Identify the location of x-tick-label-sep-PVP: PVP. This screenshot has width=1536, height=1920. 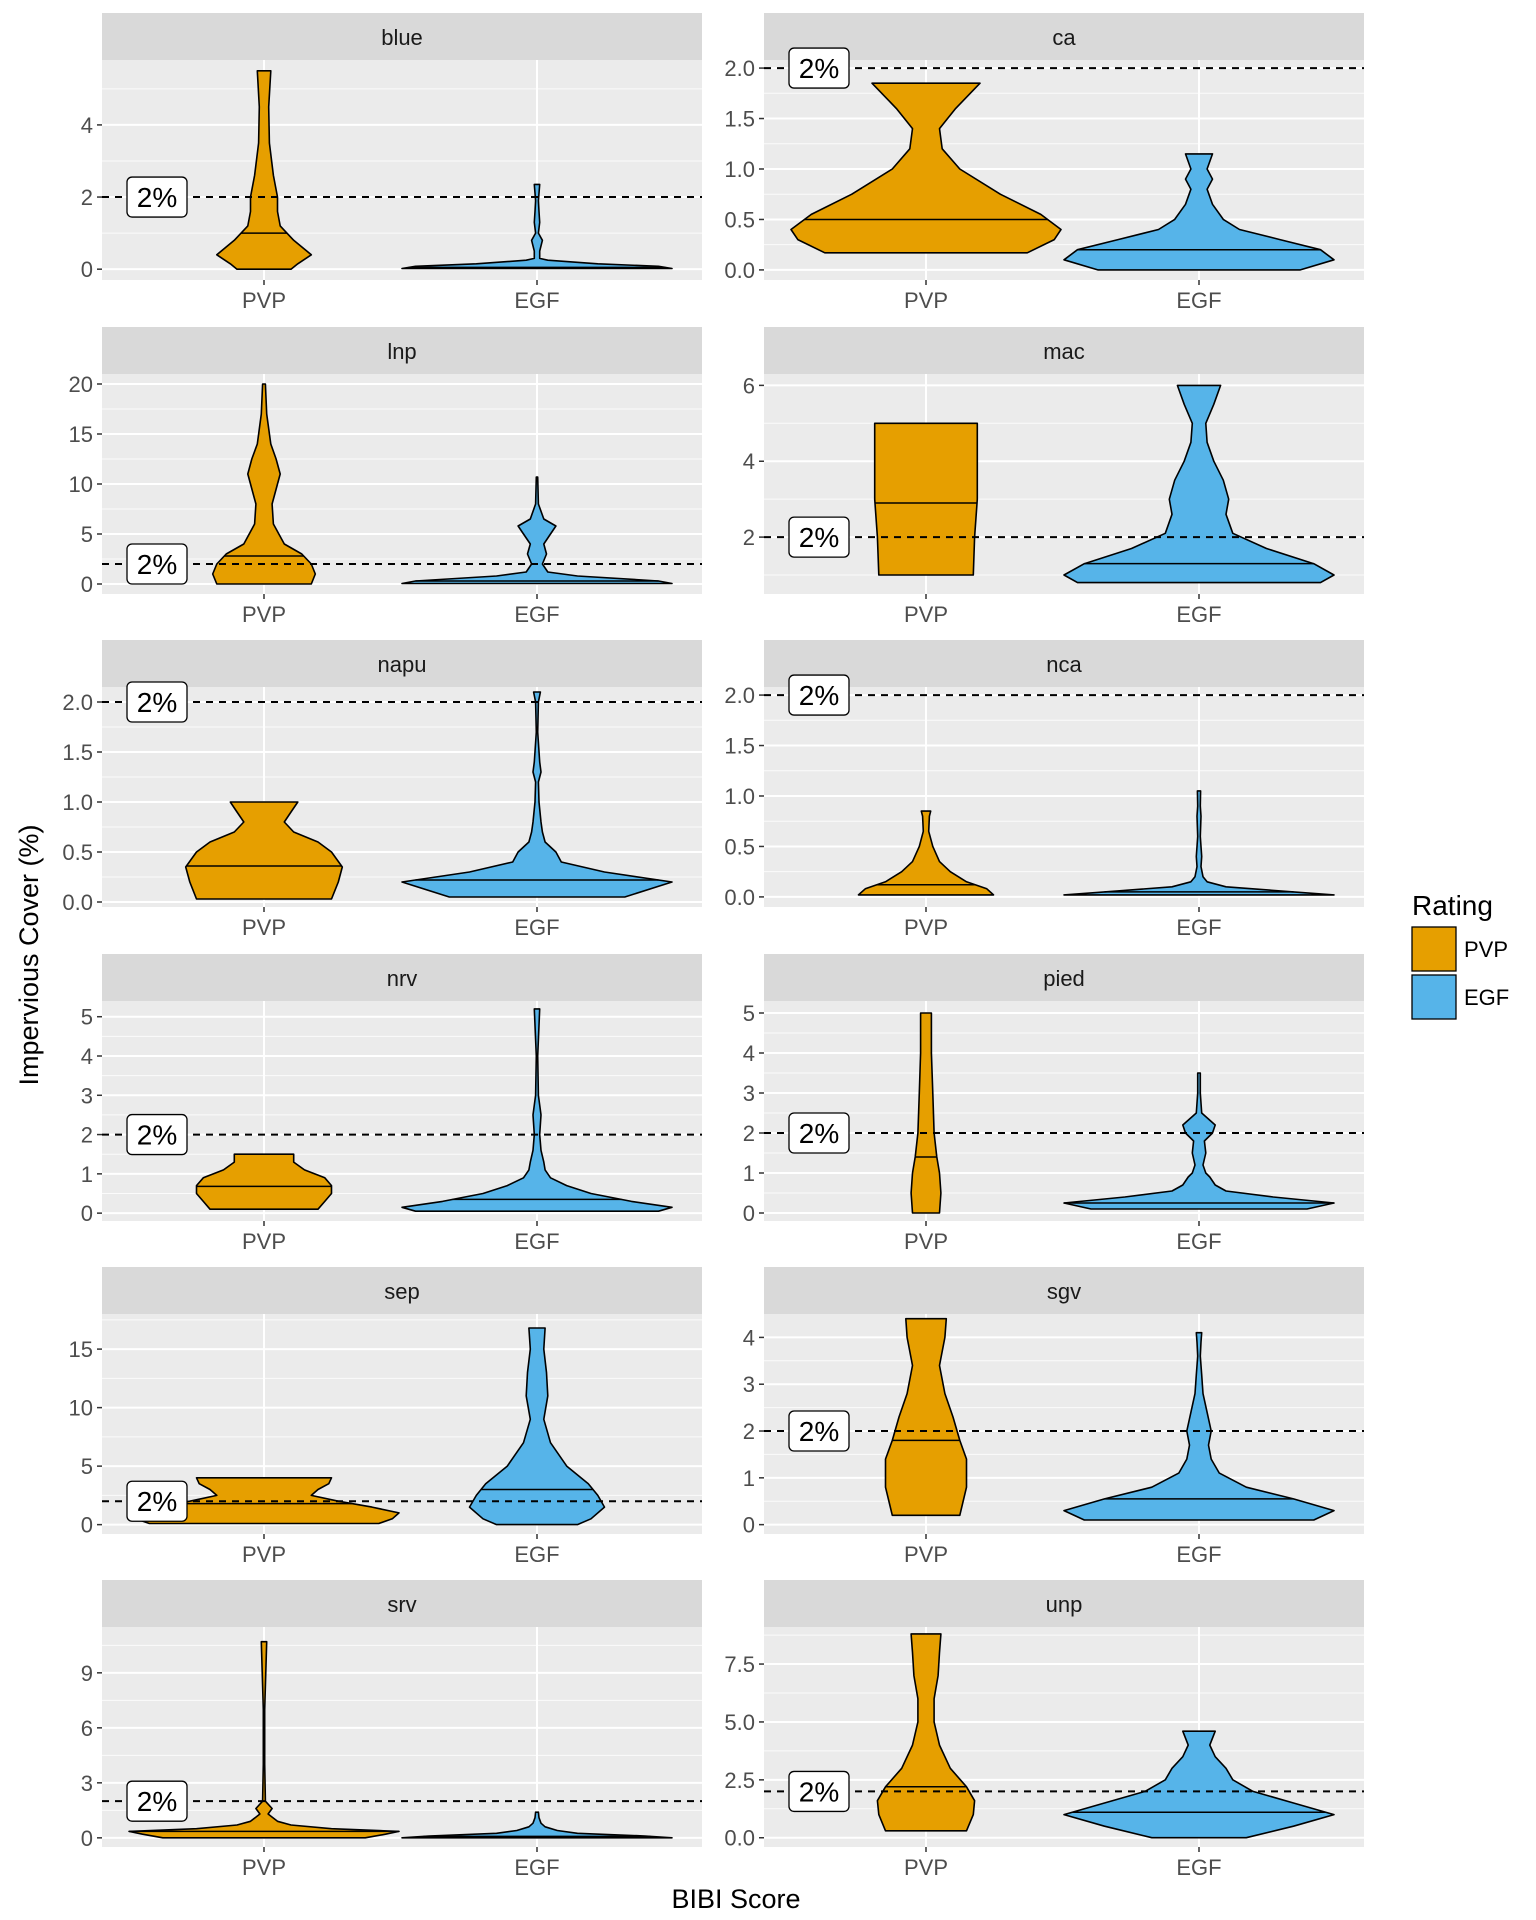
(264, 1554).